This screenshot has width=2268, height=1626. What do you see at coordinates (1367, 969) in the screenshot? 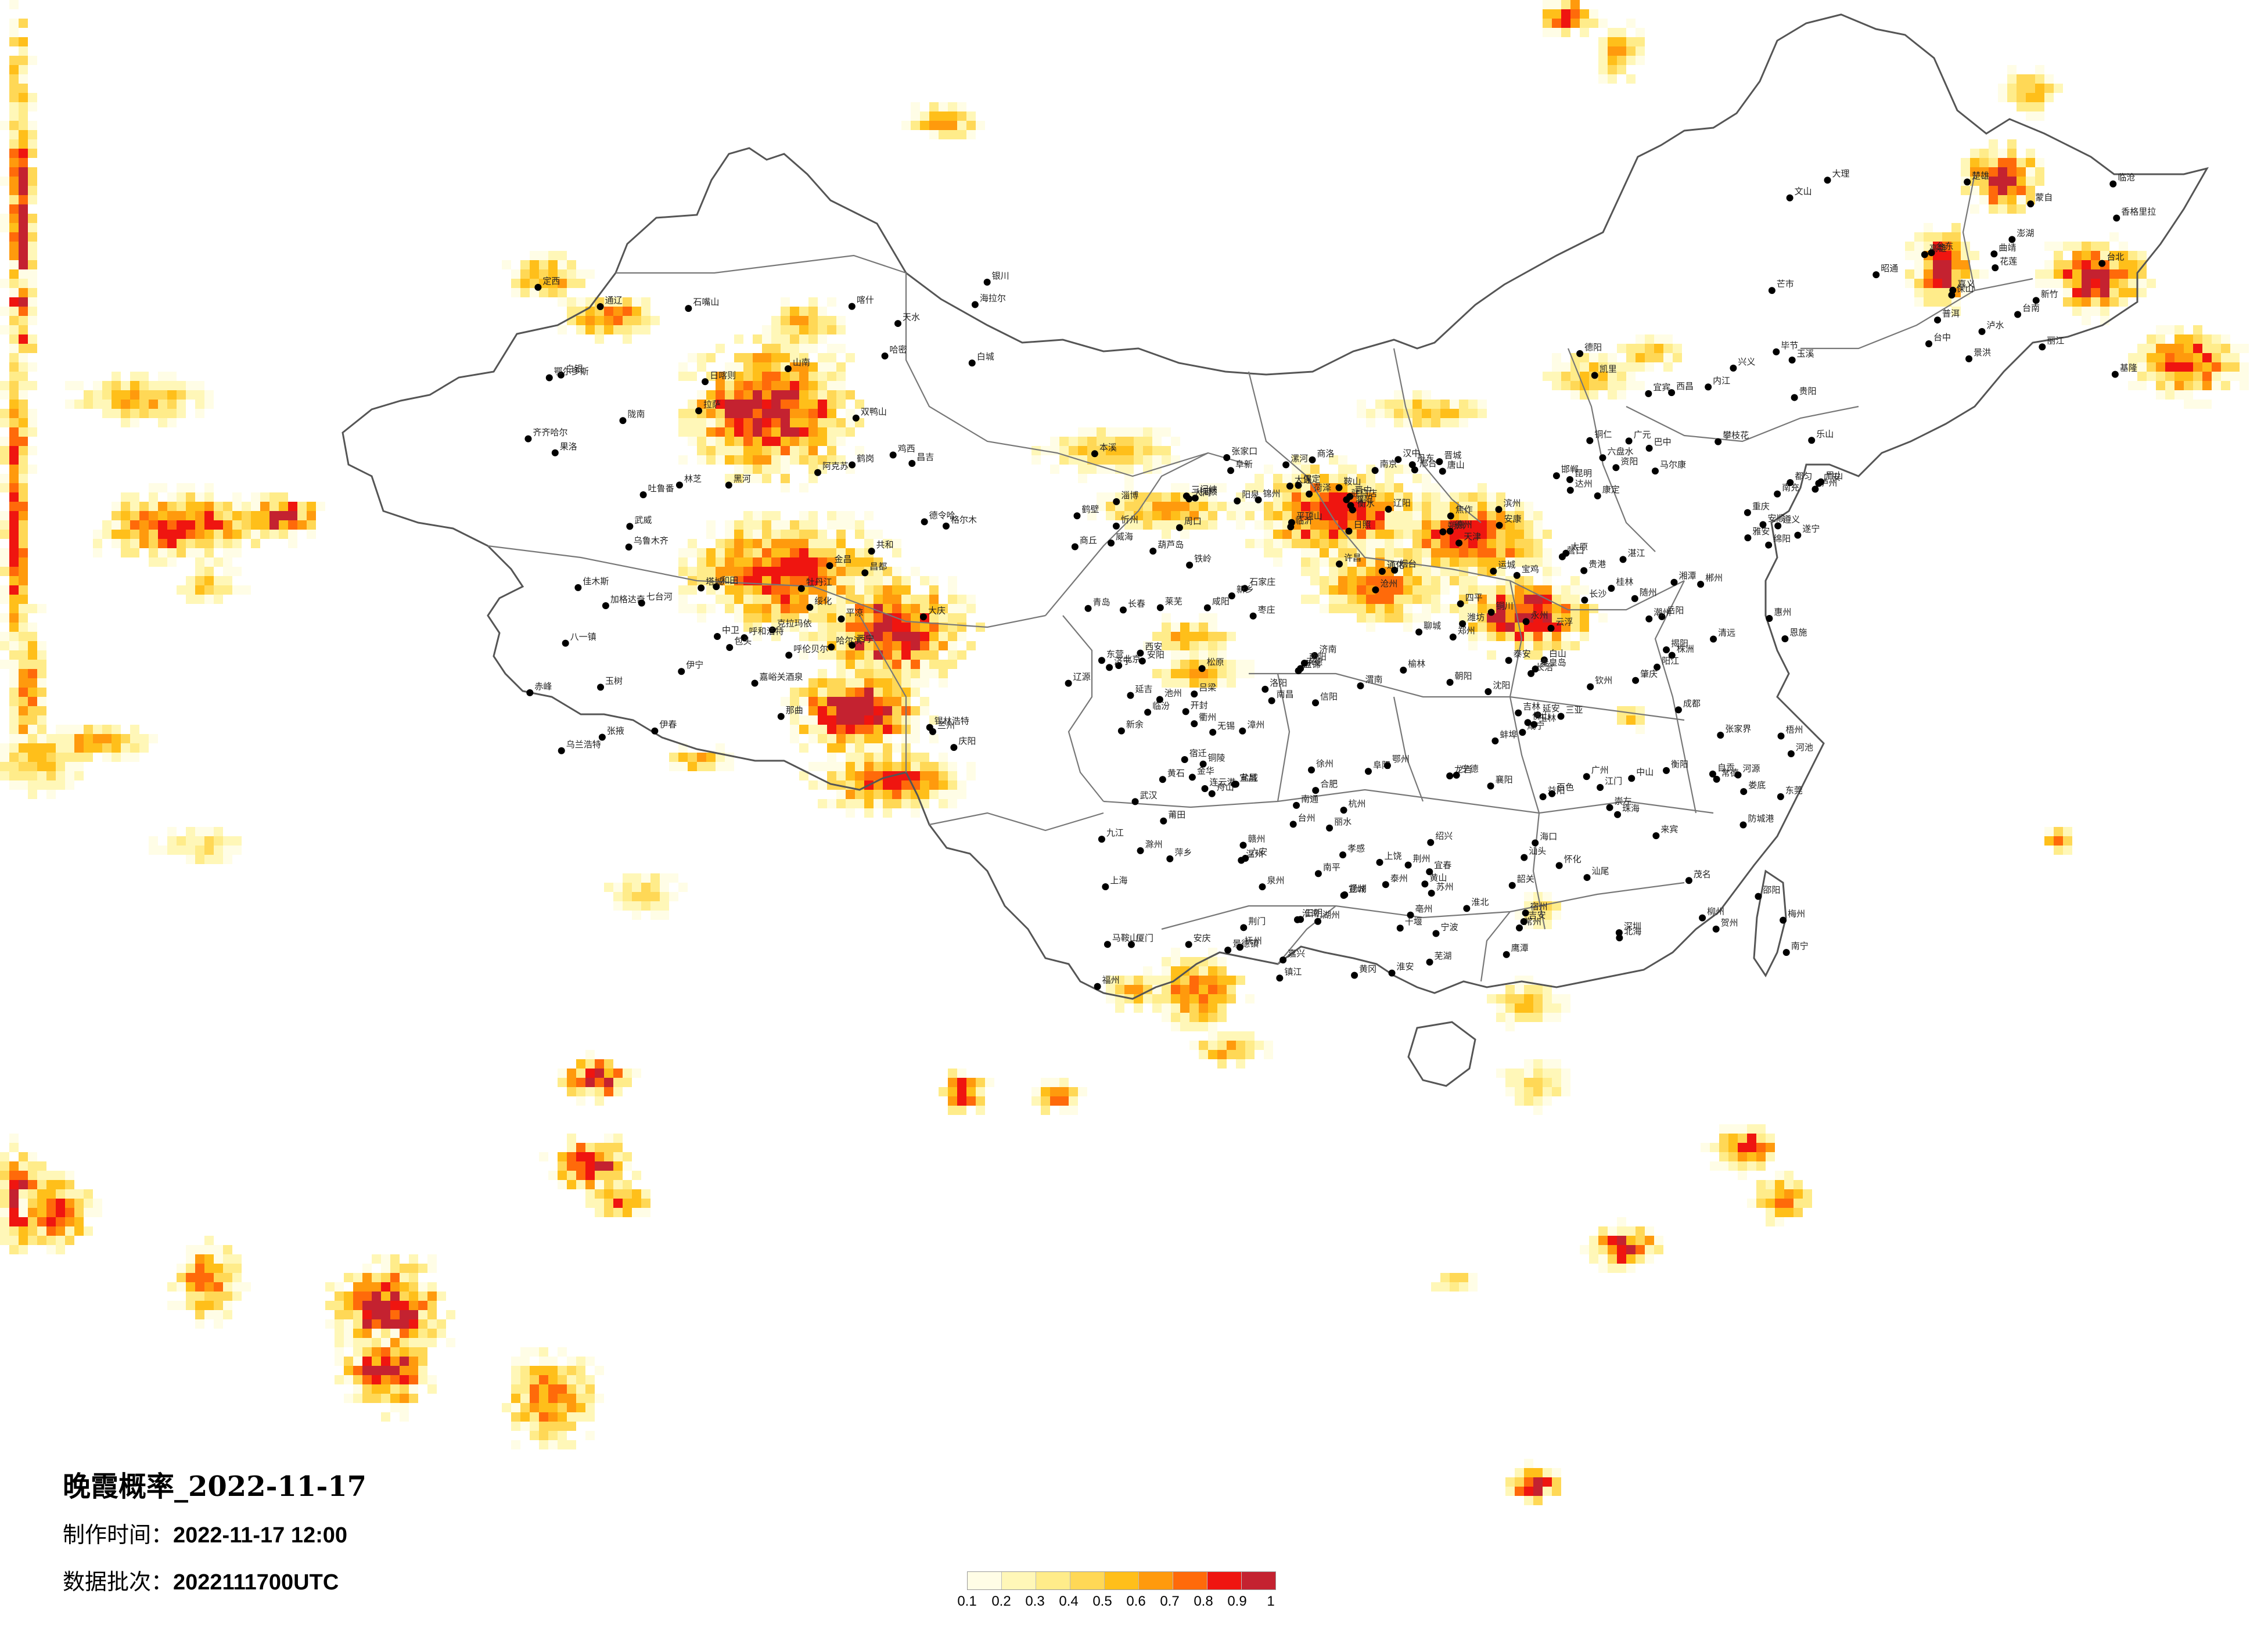
I see `city-label: 黄冈` at bounding box center [1367, 969].